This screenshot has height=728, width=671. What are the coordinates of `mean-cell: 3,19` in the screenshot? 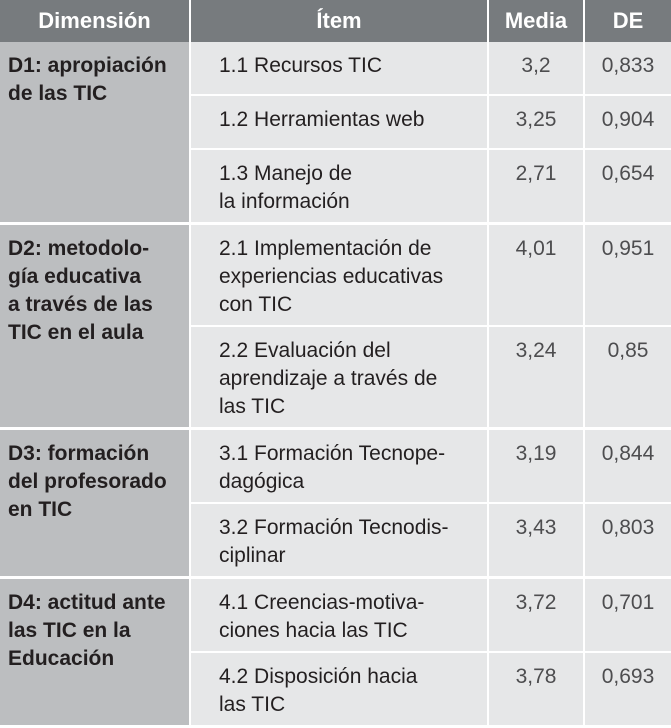 It's located at (536, 466).